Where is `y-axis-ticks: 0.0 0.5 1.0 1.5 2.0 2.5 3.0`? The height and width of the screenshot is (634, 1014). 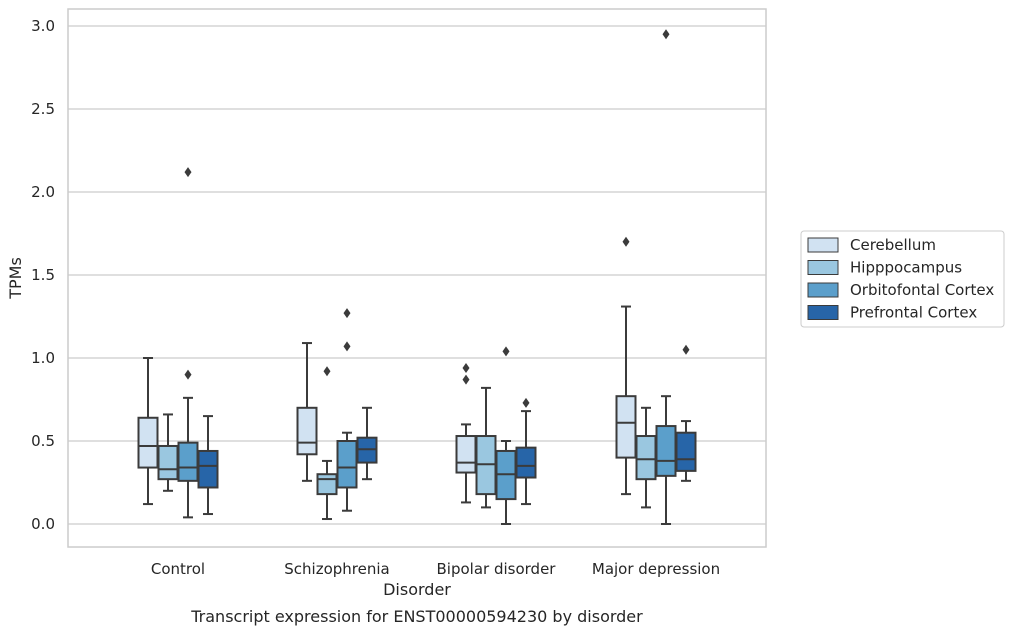 y-axis-ticks: 0.0 0.5 1.0 1.5 2.0 2.5 3.0 is located at coordinates (43, 275).